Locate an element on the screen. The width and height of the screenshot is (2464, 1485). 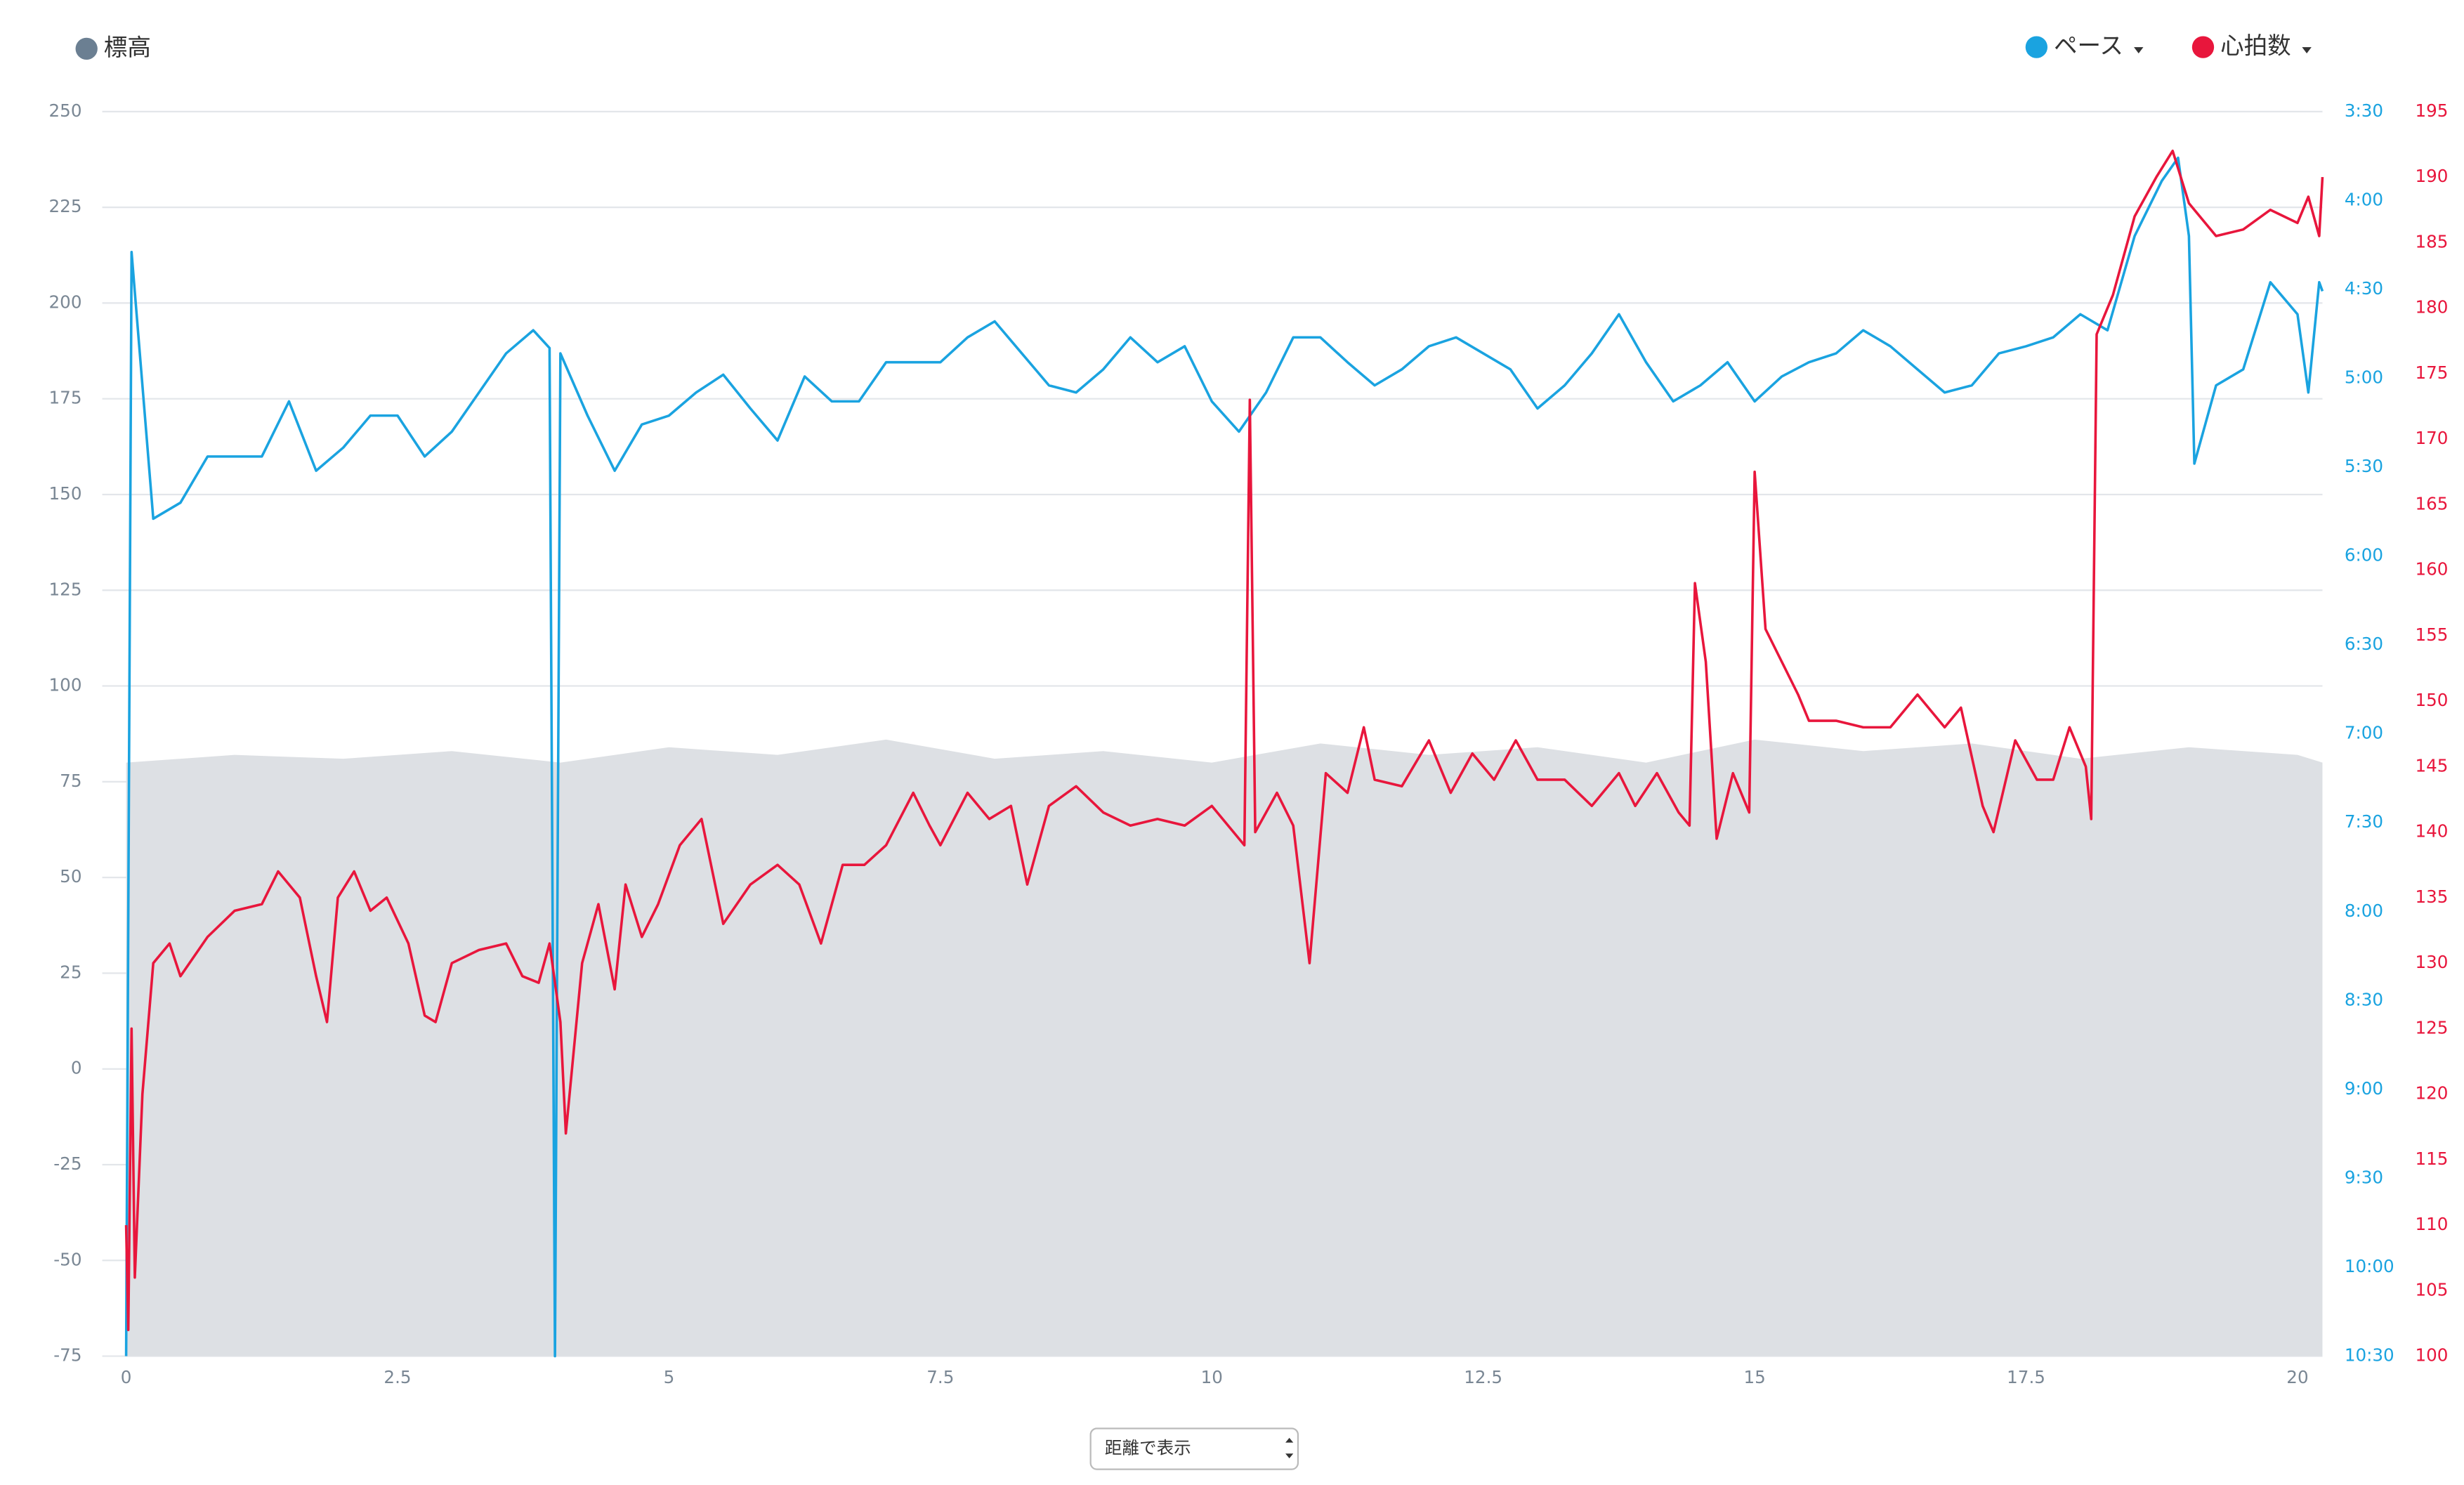
y-tick-label: 175 is located at coordinates (65, 398).